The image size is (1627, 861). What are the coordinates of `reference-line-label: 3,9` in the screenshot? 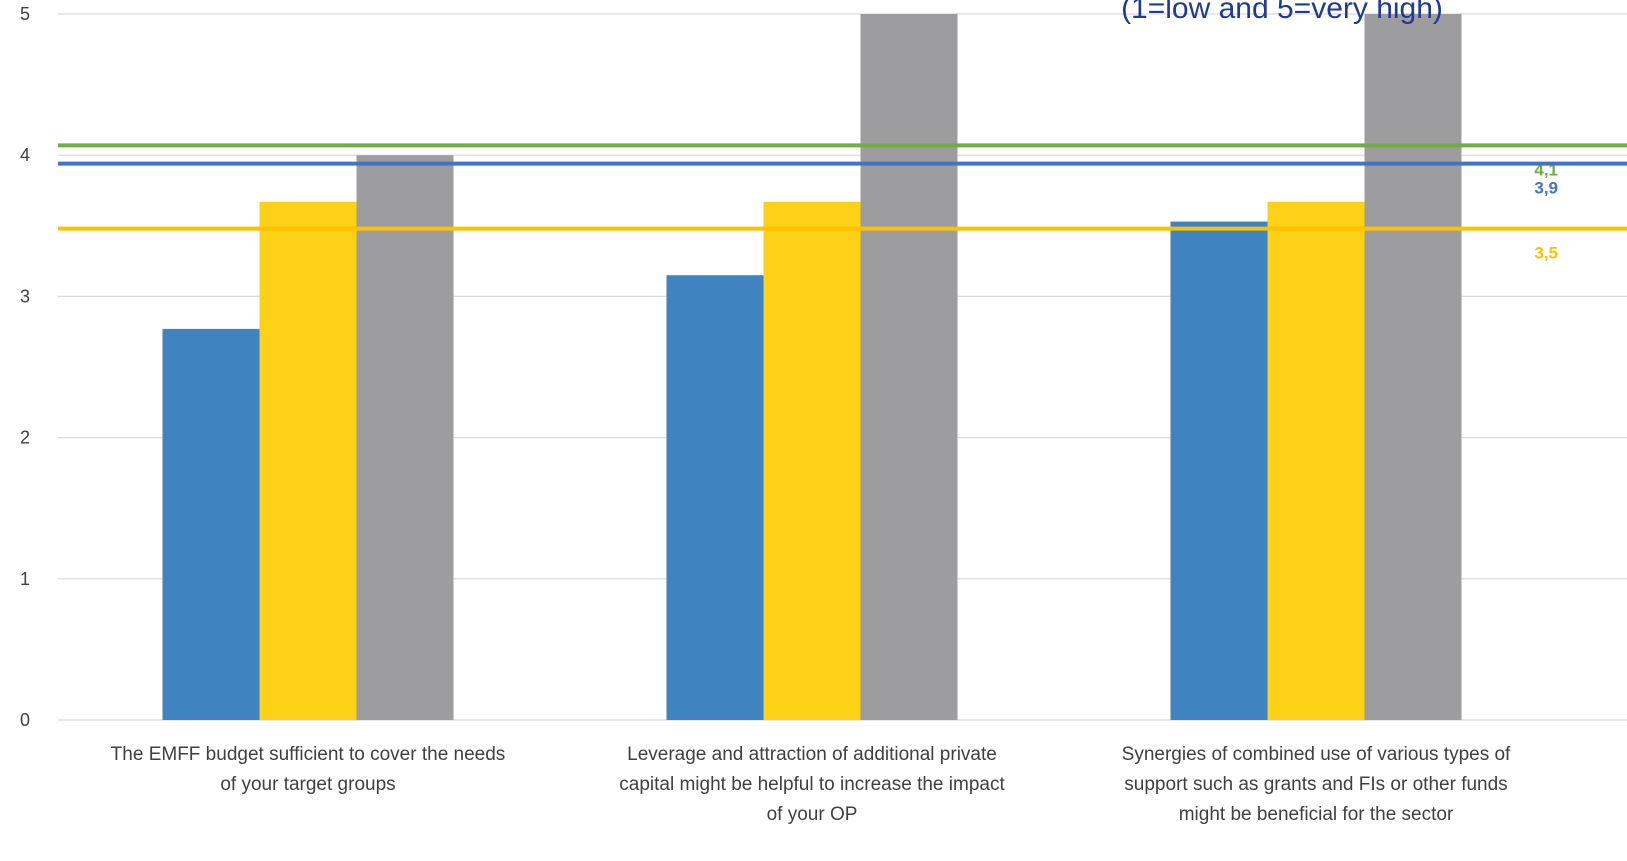 It's located at (1546, 188).